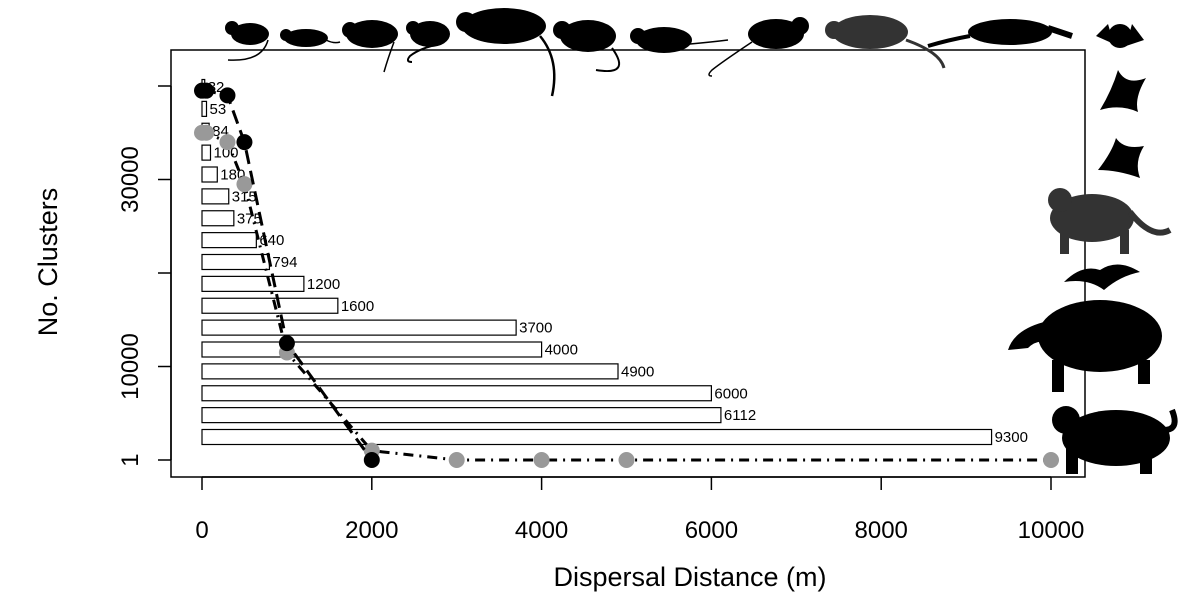  I want to click on silhouettes-right, so click(1093, 249).